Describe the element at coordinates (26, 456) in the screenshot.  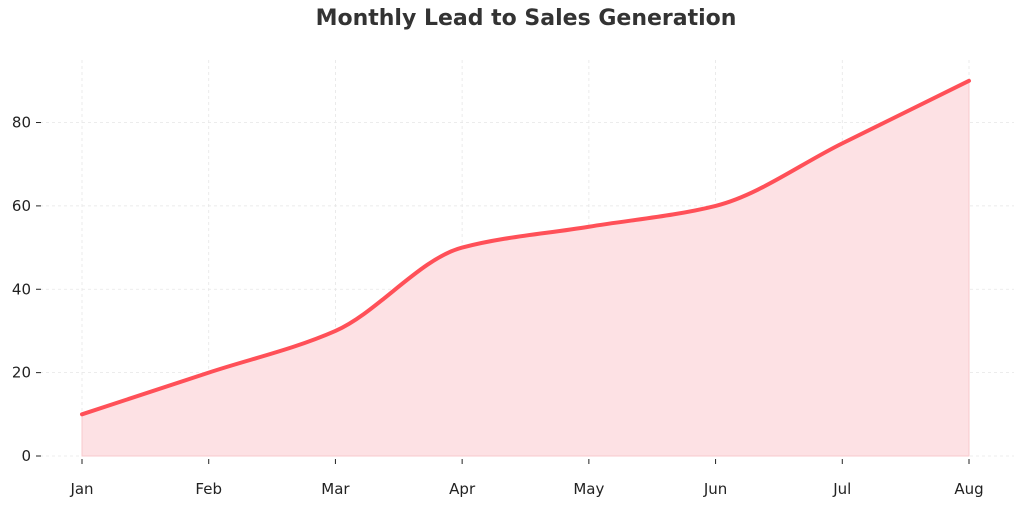
I see `y-tick-label: 0` at that location.